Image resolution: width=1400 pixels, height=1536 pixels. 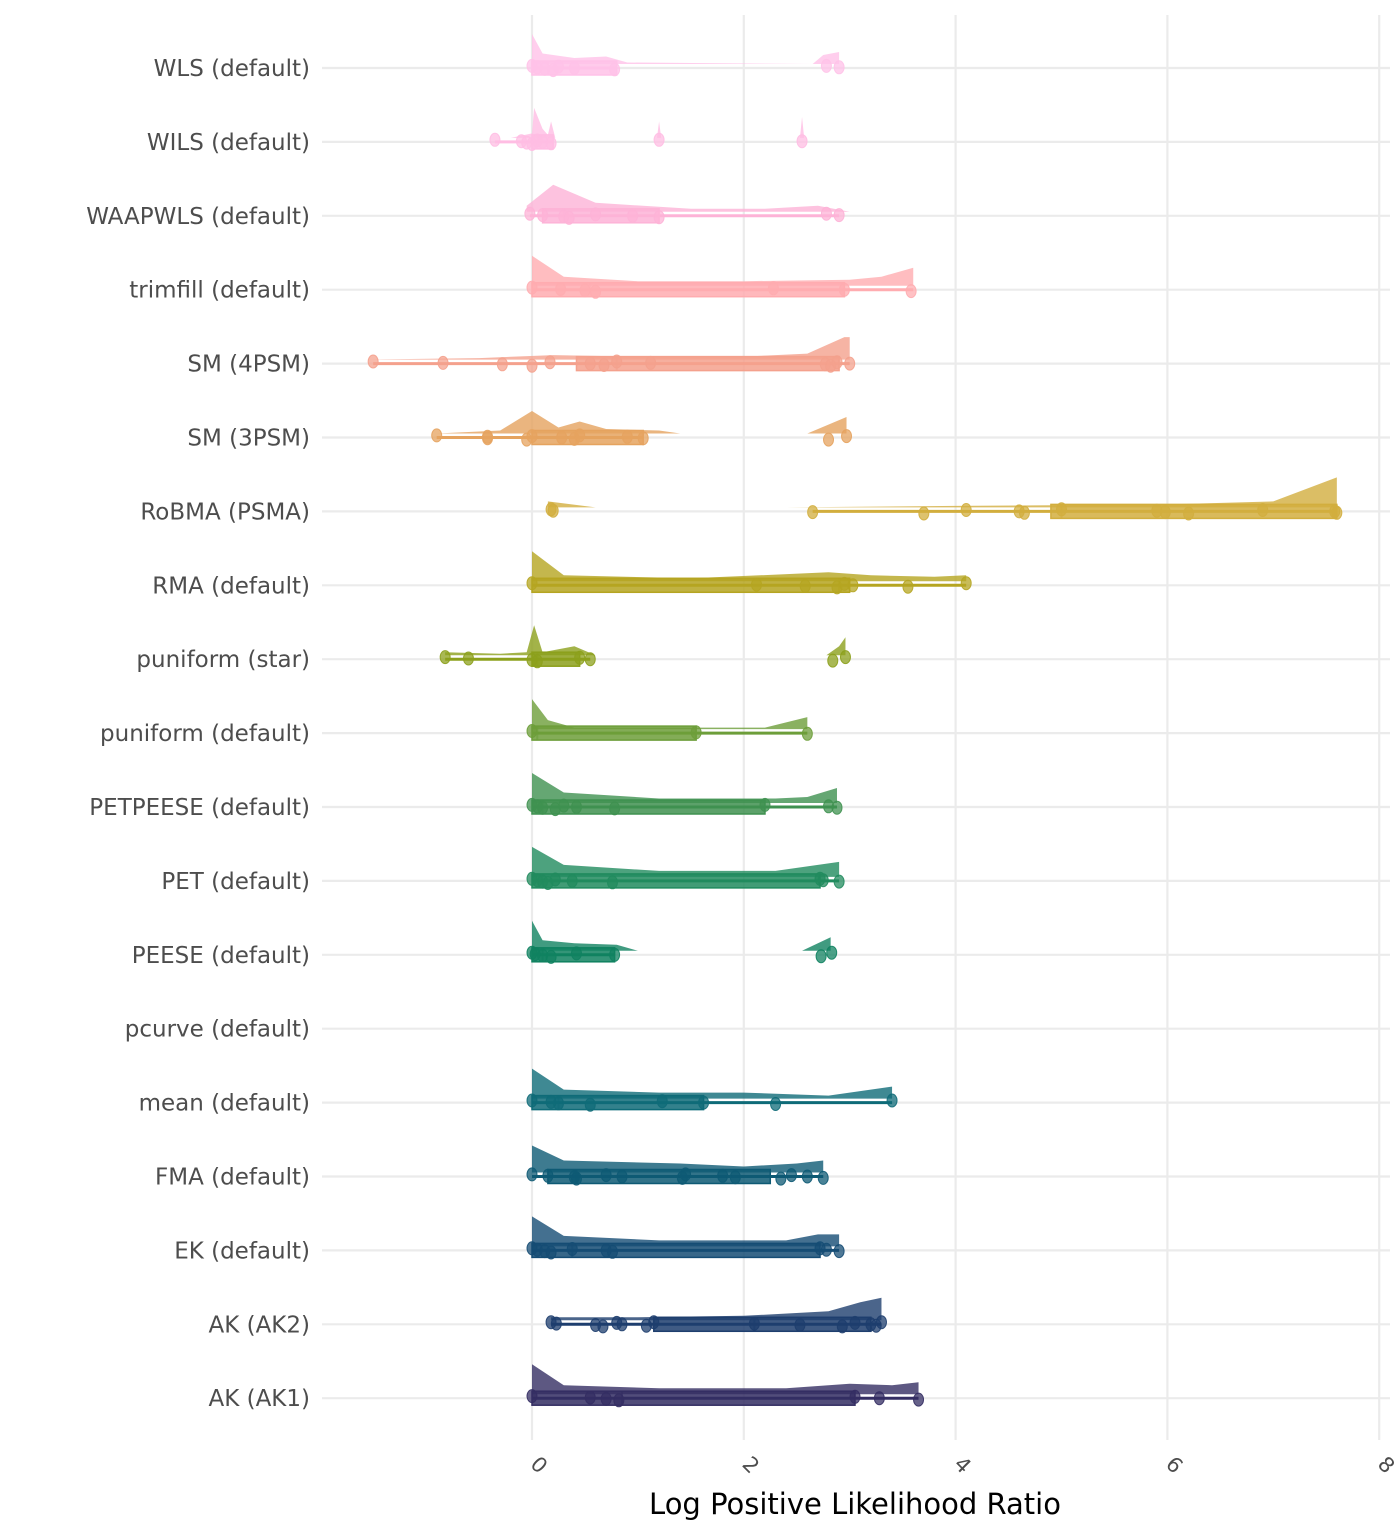 I want to click on x-axis-title: Log Positive Likelihood Ratio, so click(x=855, y=1504).